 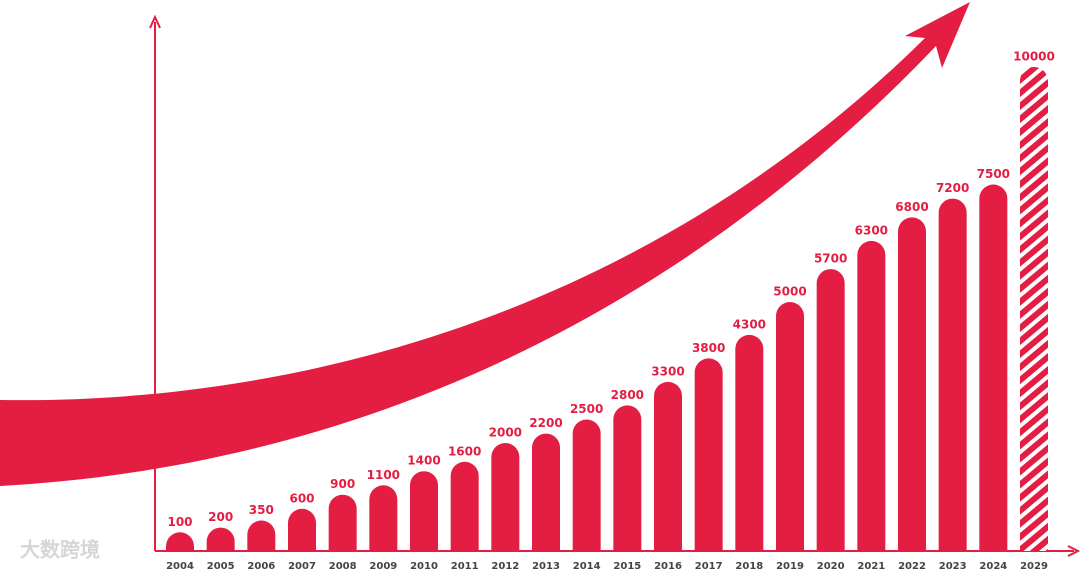 I want to click on x-tick-label: 2023, so click(x=953, y=566).